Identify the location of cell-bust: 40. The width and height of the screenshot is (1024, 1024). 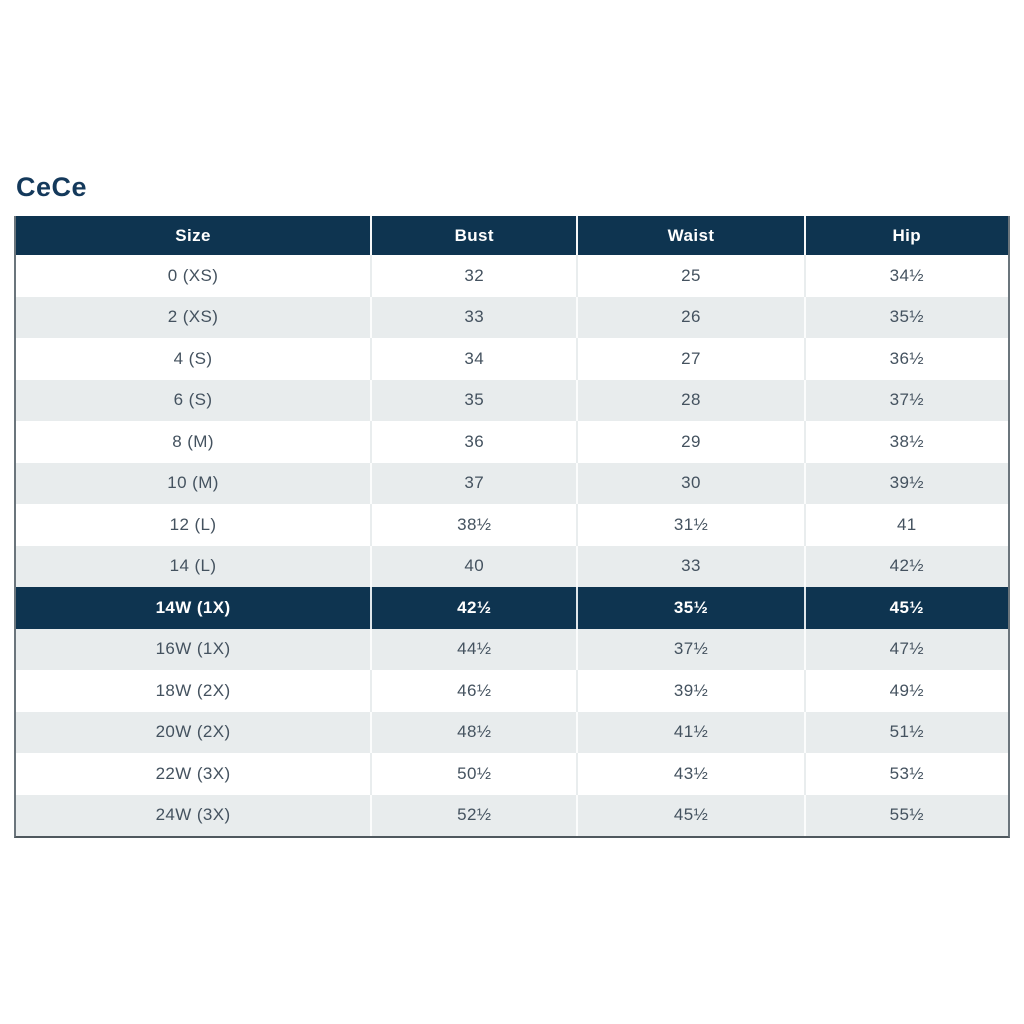
(475, 566).